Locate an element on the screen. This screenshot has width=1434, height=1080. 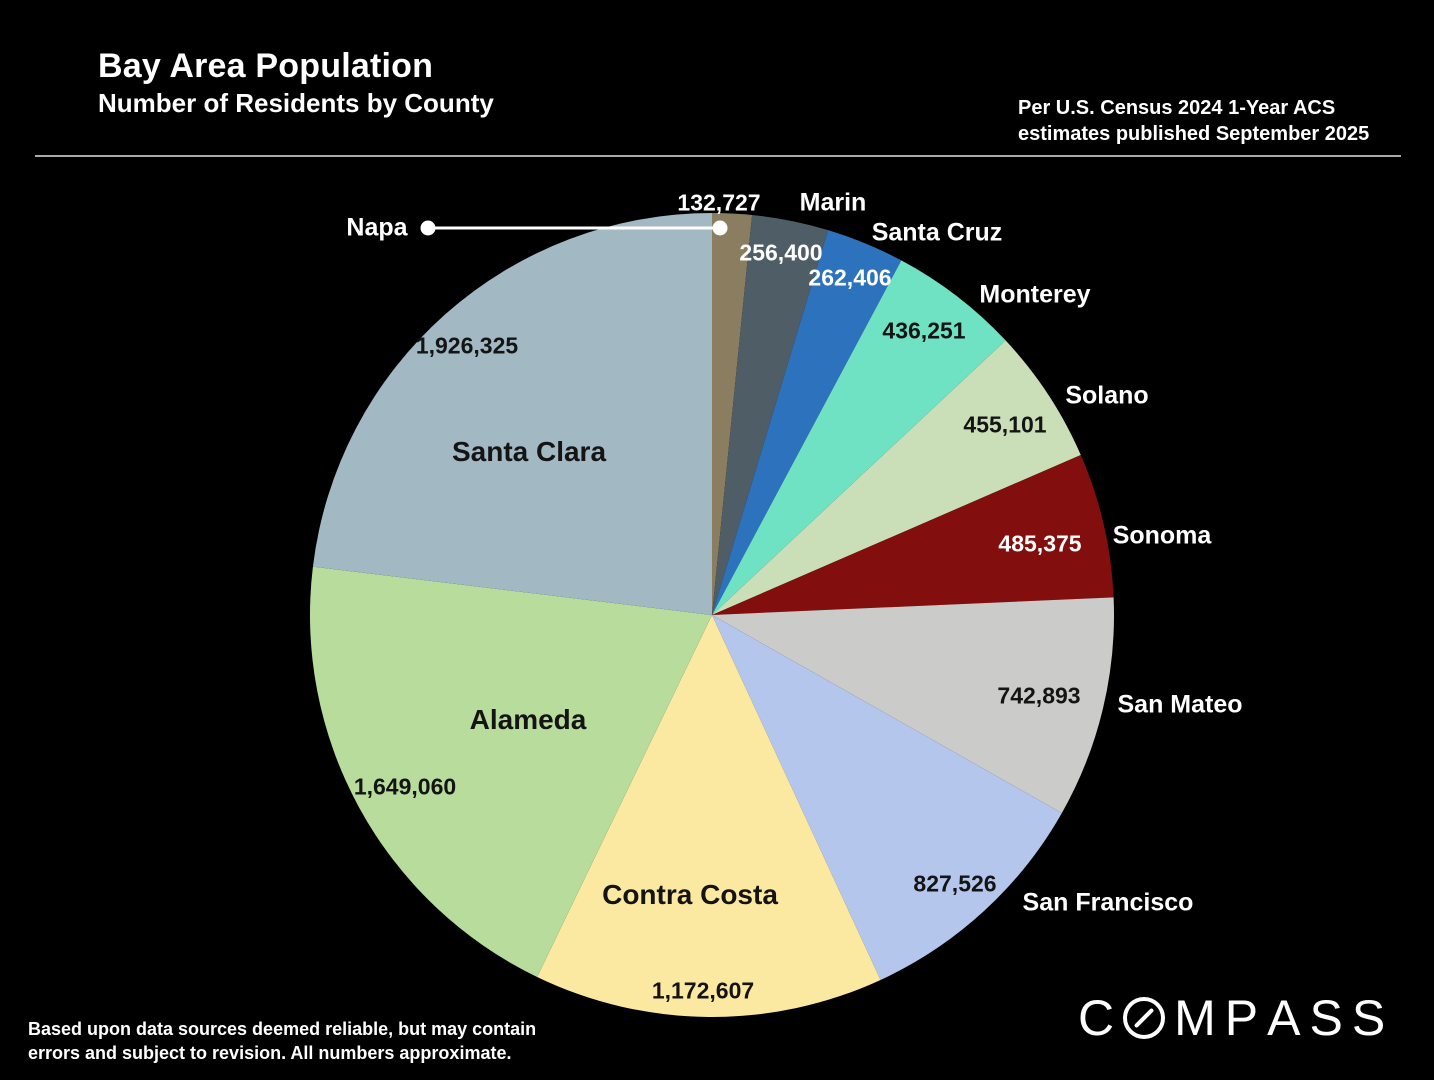
county-label-san-francisco: San Francisco is located at coordinates (1108, 902).